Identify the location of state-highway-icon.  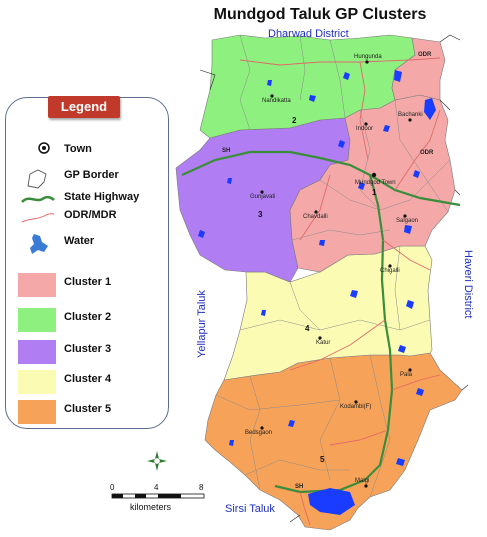
(38, 199).